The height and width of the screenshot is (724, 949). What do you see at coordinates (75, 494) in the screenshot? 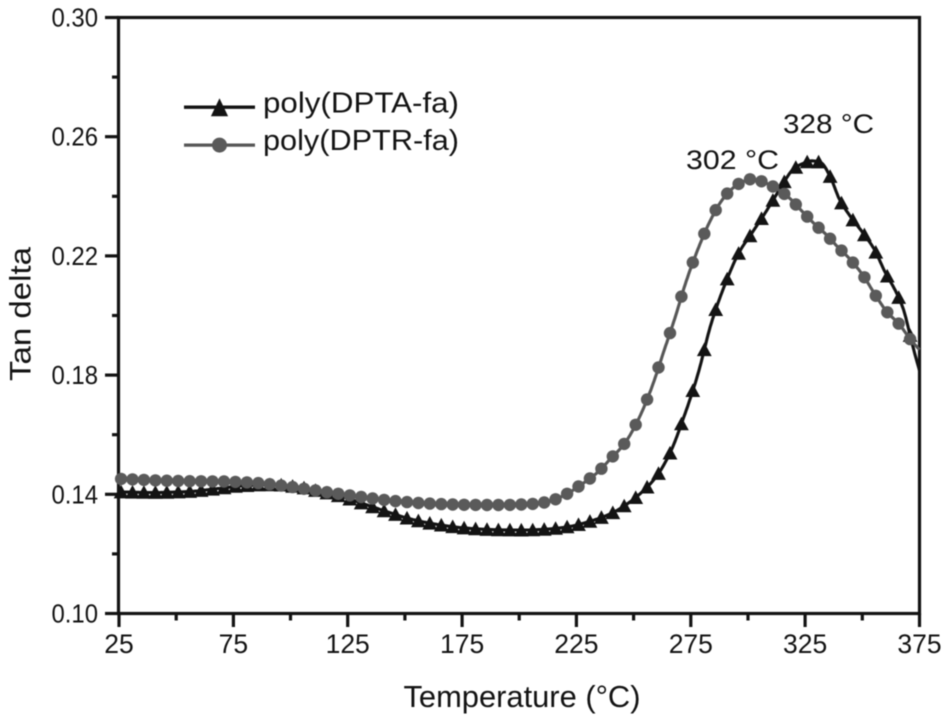
I see `svg-text: 0.14` at bounding box center [75, 494].